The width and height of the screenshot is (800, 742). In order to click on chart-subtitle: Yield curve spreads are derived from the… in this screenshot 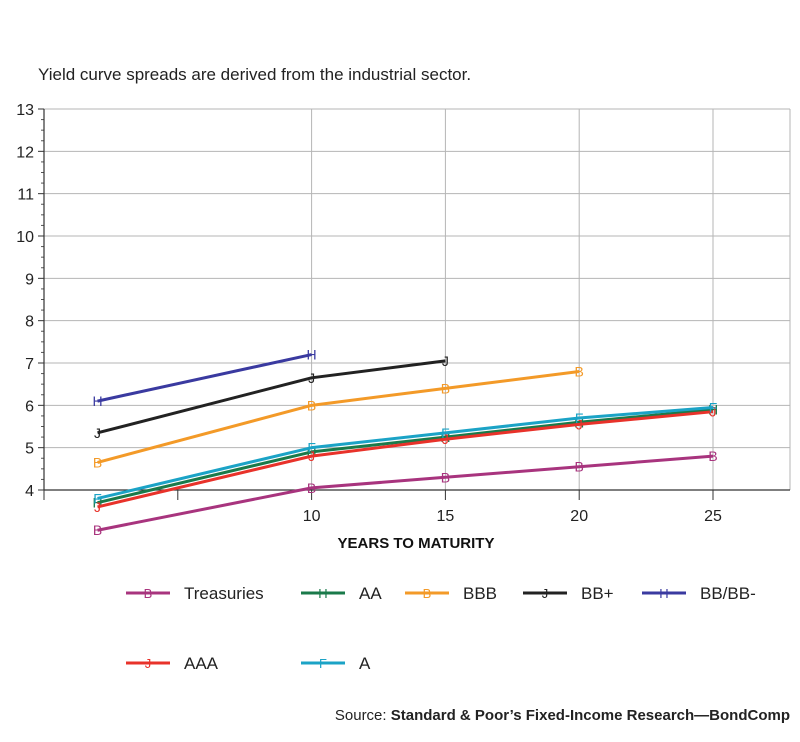, I will do `click(254, 74)`.